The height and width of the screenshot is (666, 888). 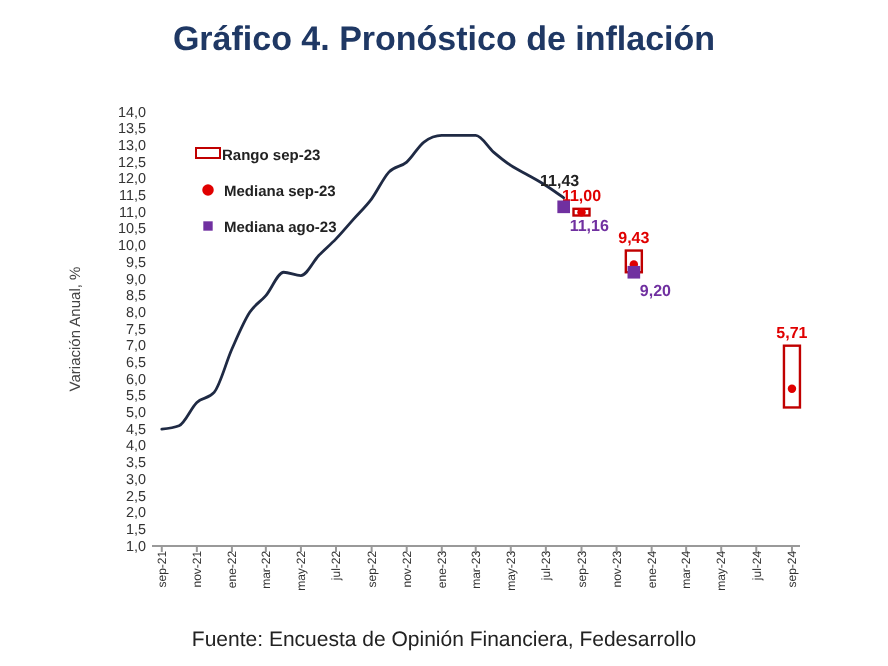 What do you see at coordinates (444, 640) in the screenshot?
I see `source-note: Fuente: Encuesta de Opinión Financiera, Fedesarrollo` at bounding box center [444, 640].